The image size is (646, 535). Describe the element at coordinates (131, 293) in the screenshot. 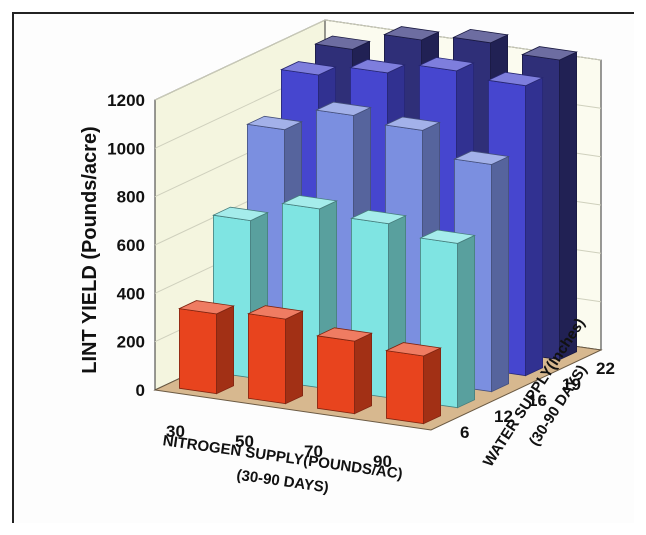

I see `y-tick-label: 400` at that location.